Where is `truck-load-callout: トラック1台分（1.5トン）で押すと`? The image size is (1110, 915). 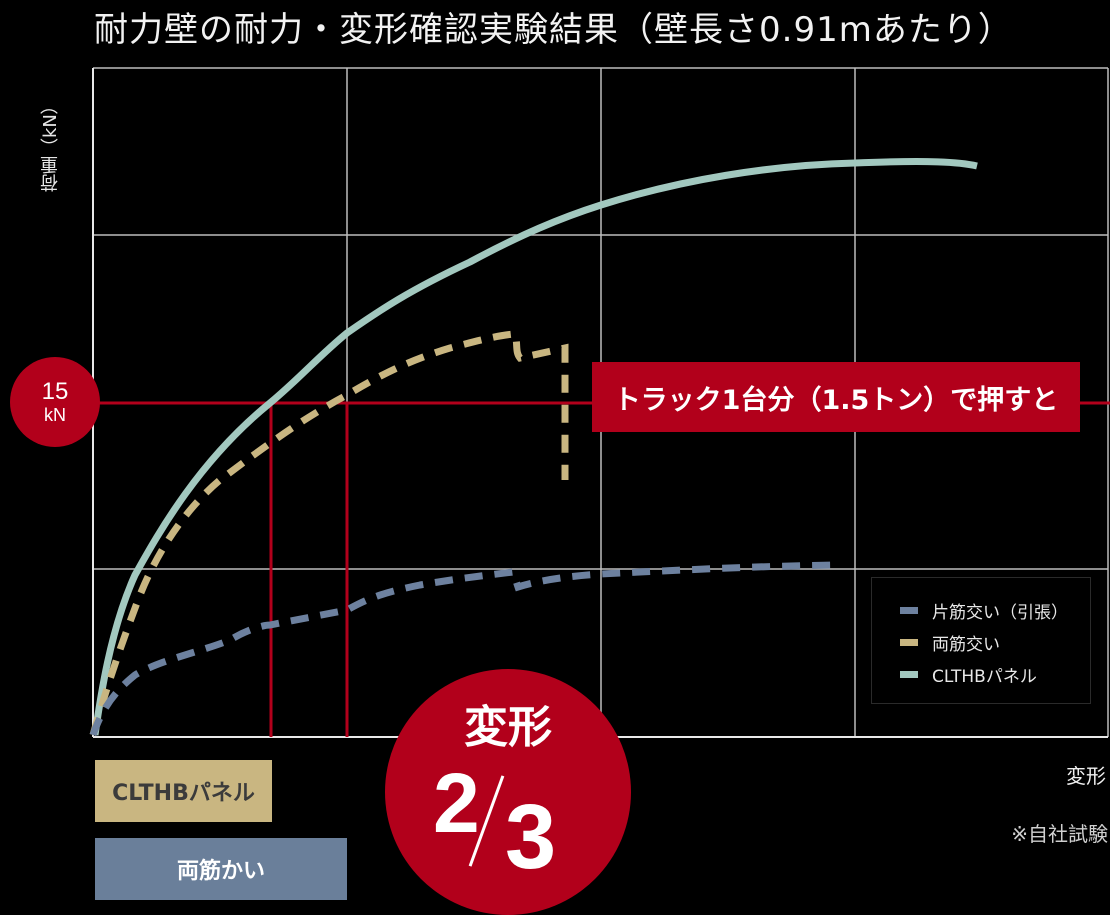 truck-load-callout: トラック1台分（1.5トン）で押すと is located at coordinates (836, 397).